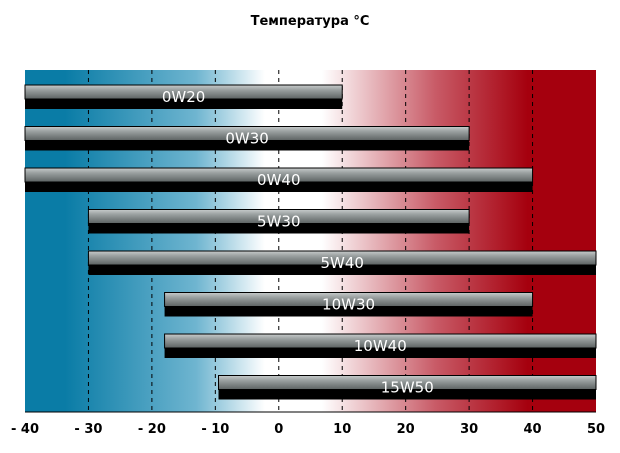 The width and height of the screenshot is (620, 453). I want to click on x-tick-label: 10, so click(342, 429).